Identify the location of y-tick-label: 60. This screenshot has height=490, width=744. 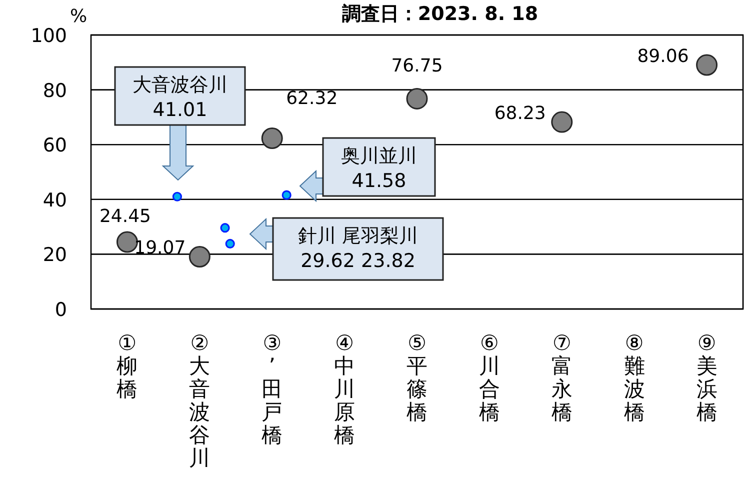
(54, 145).